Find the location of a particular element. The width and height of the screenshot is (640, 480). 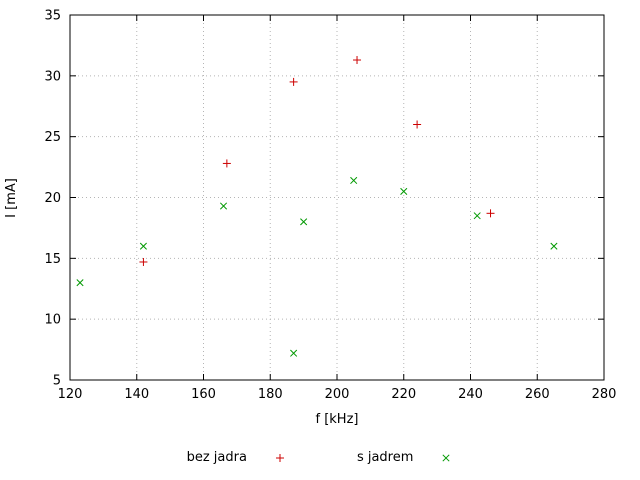

legend-label-s-jadrem: s jadrem is located at coordinates (385, 457).